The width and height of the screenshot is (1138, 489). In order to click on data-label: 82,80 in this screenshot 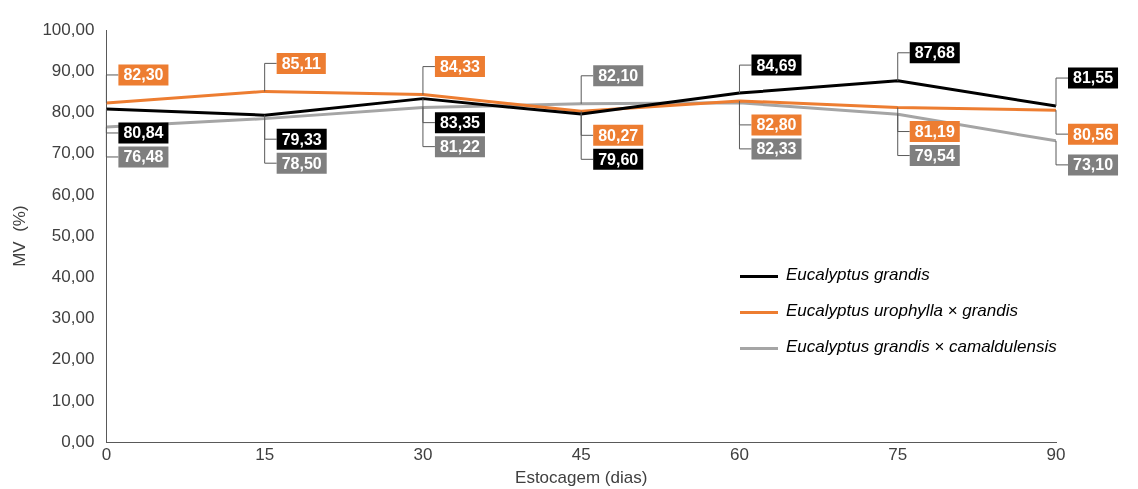, I will do `click(776, 125)`.